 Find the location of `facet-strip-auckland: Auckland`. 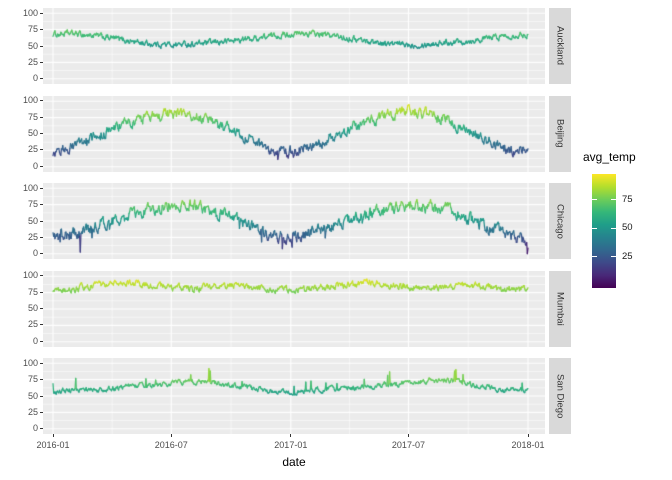

facet-strip-auckland: Auckland is located at coordinates (560, 46).